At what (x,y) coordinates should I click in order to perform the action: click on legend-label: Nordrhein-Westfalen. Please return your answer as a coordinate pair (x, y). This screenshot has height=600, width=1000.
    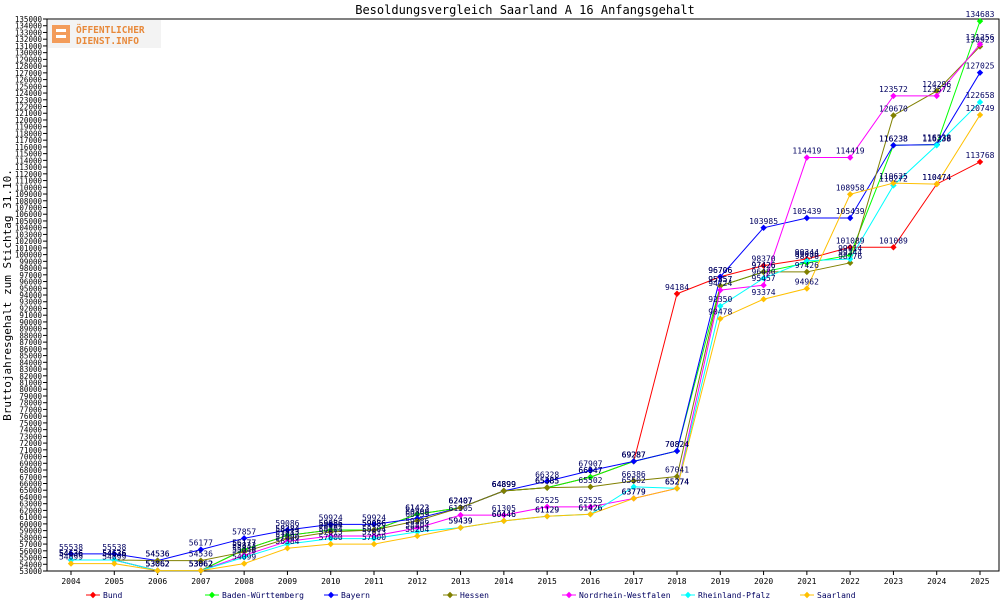
    Looking at the image, I should click on (625, 595).